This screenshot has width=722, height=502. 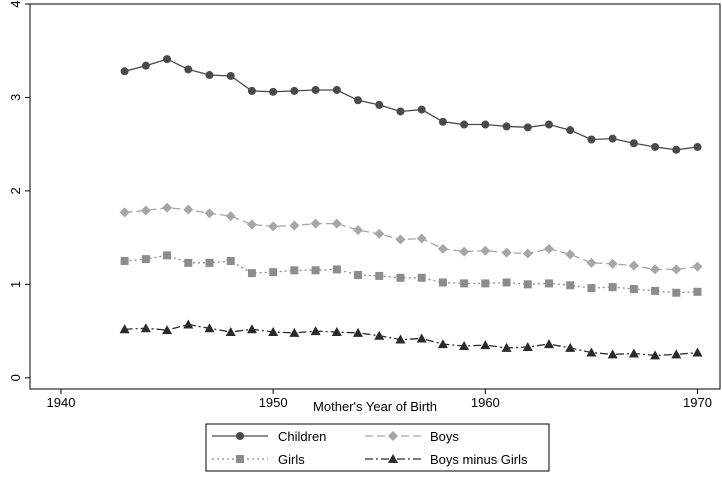 I want to click on y-tick-label: 4, so click(x=15, y=3).